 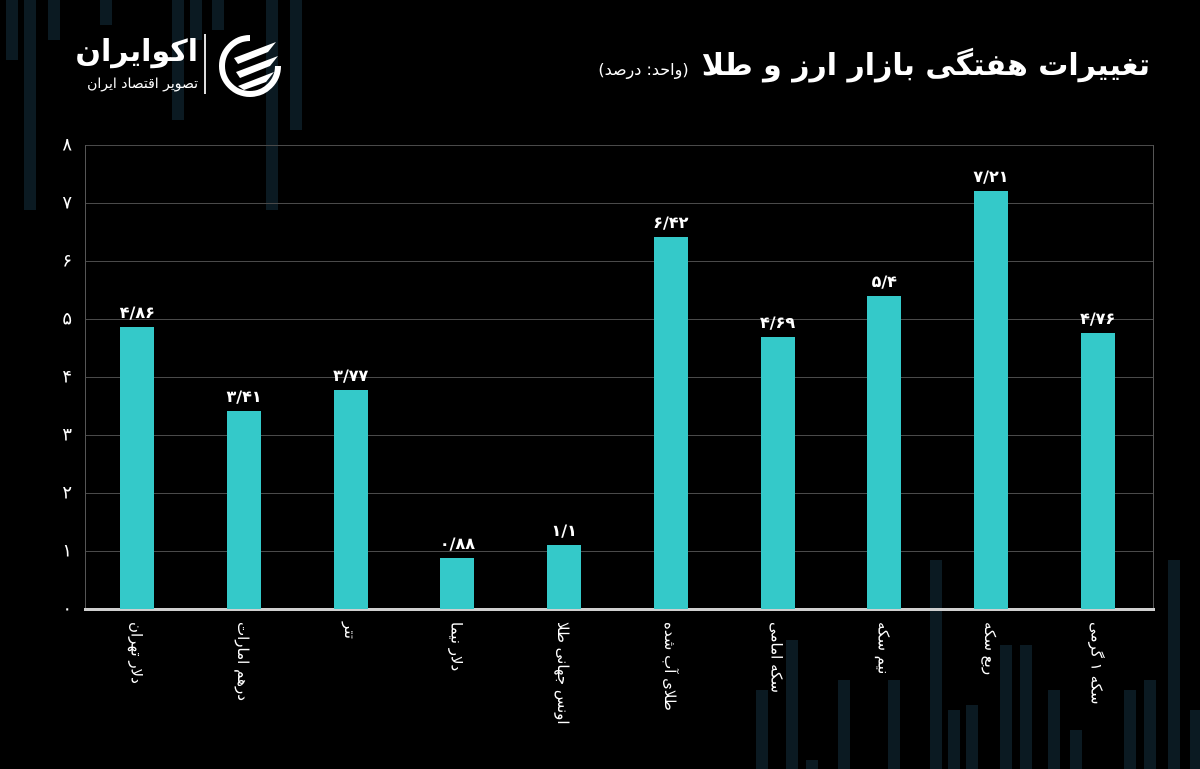 I want to click on x-tick-label: دلار تهران, so click(x=136, y=653).